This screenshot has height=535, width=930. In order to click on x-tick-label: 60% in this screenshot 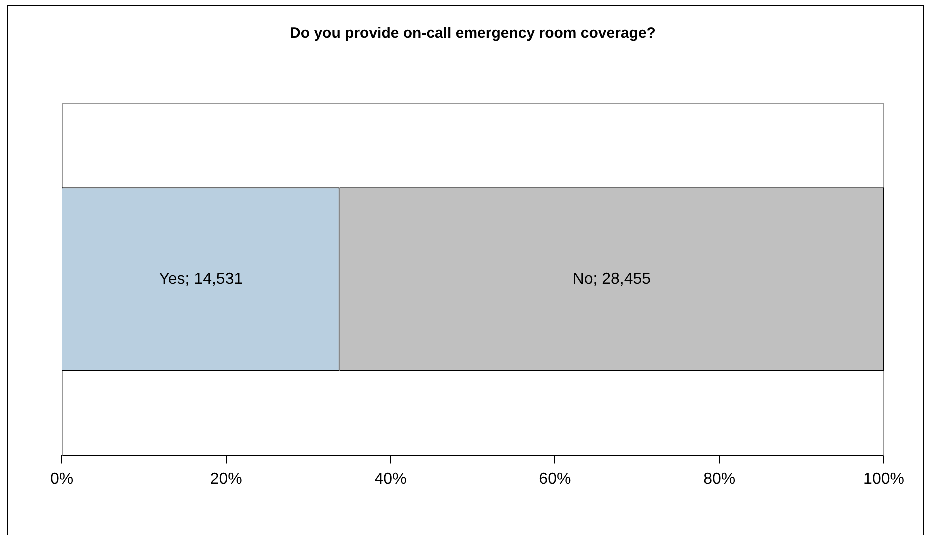, I will do `click(555, 479)`.